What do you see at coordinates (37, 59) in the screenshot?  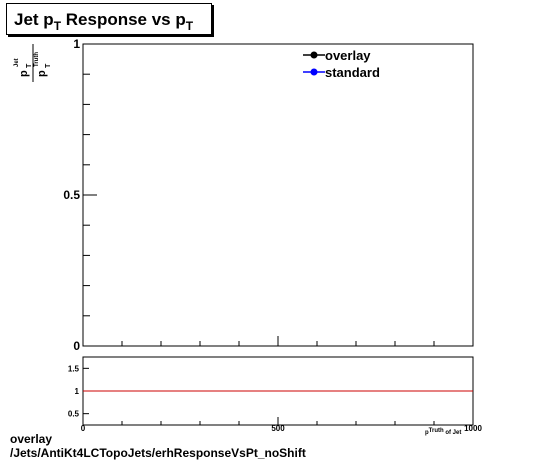 I see `y-label-denominator-superscript: Truth` at bounding box center [37, 59].